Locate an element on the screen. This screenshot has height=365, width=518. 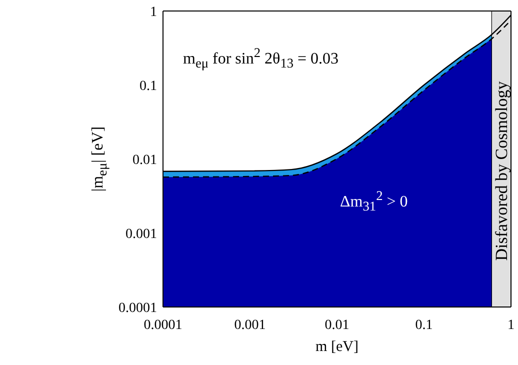
x-tick-label: 0.001 is located at coordinates (250, 325).